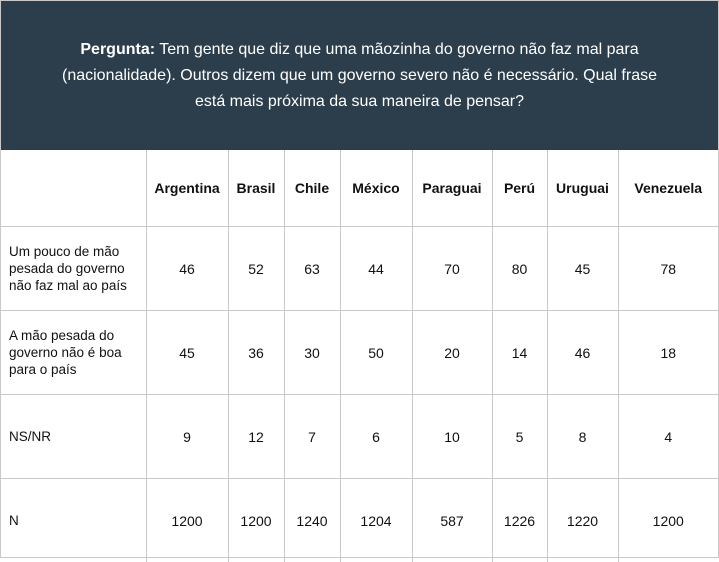 This screenshot has height=562, width=719. What do you see at coordinates (376, 437) in the screenshot?
I see `table-cell: 6` at bounding box center [376, 437].